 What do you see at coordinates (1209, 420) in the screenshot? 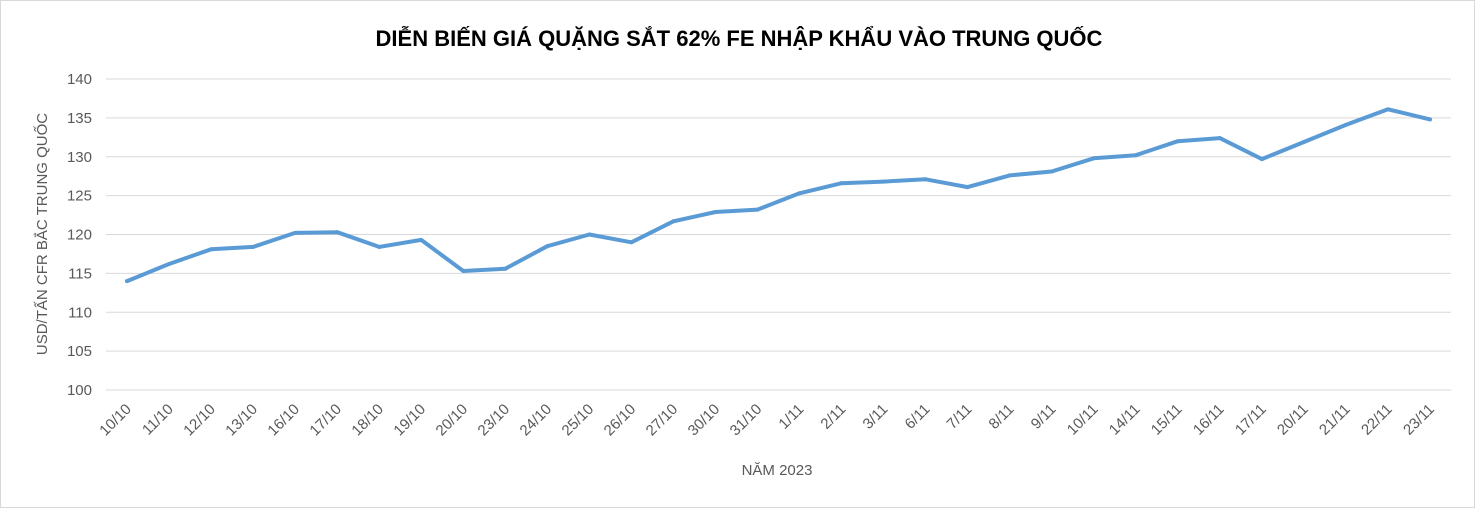
I see `x-tick-label: 16/11` at bounding box center [1209, 420].